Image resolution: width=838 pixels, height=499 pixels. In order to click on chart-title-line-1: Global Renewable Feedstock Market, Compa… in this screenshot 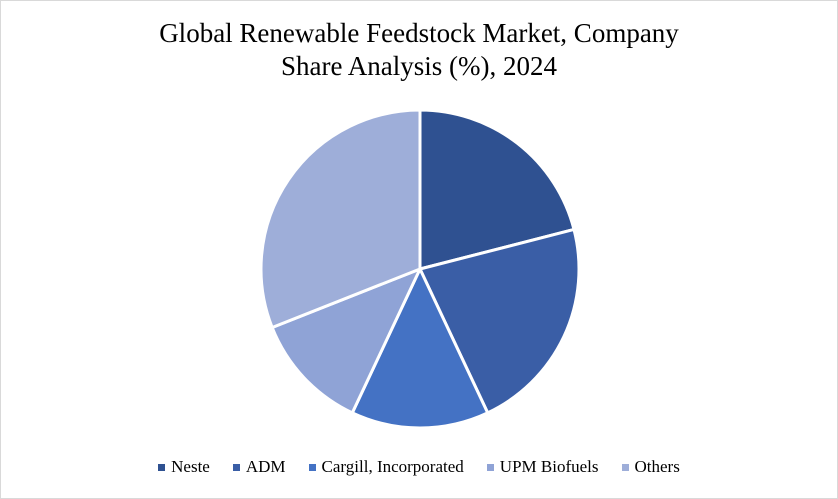, I will do `click(419, 33)`.